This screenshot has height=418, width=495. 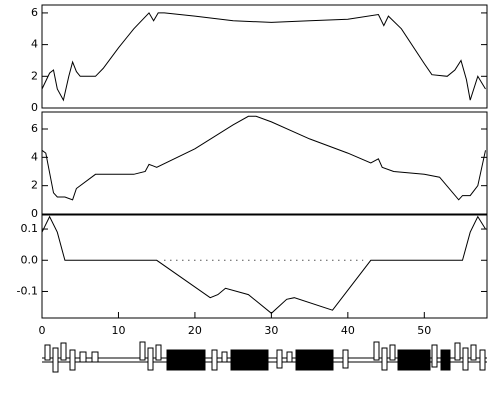 I want to click on x-tick-label: 30, so click(x=271, y=330).